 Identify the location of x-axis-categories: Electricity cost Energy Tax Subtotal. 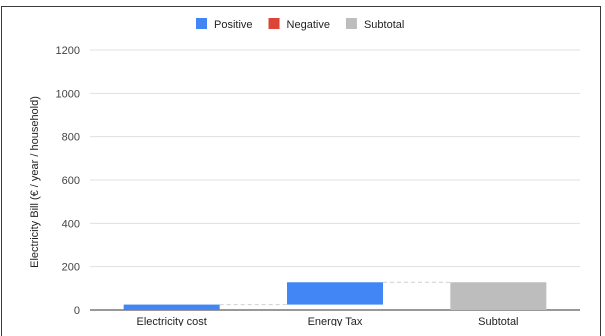
(328, 321).